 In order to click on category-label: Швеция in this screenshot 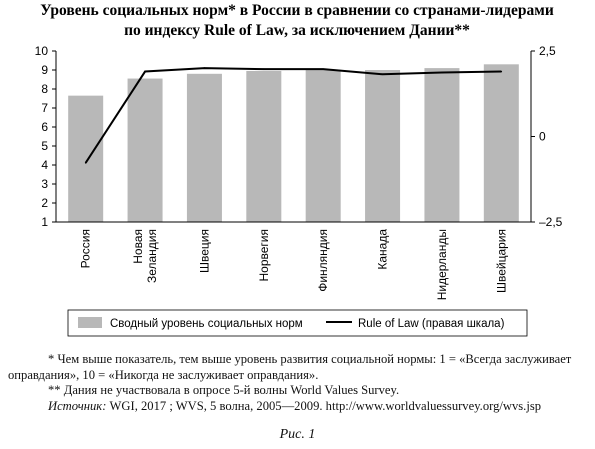, I will do `click(204, 251)`.